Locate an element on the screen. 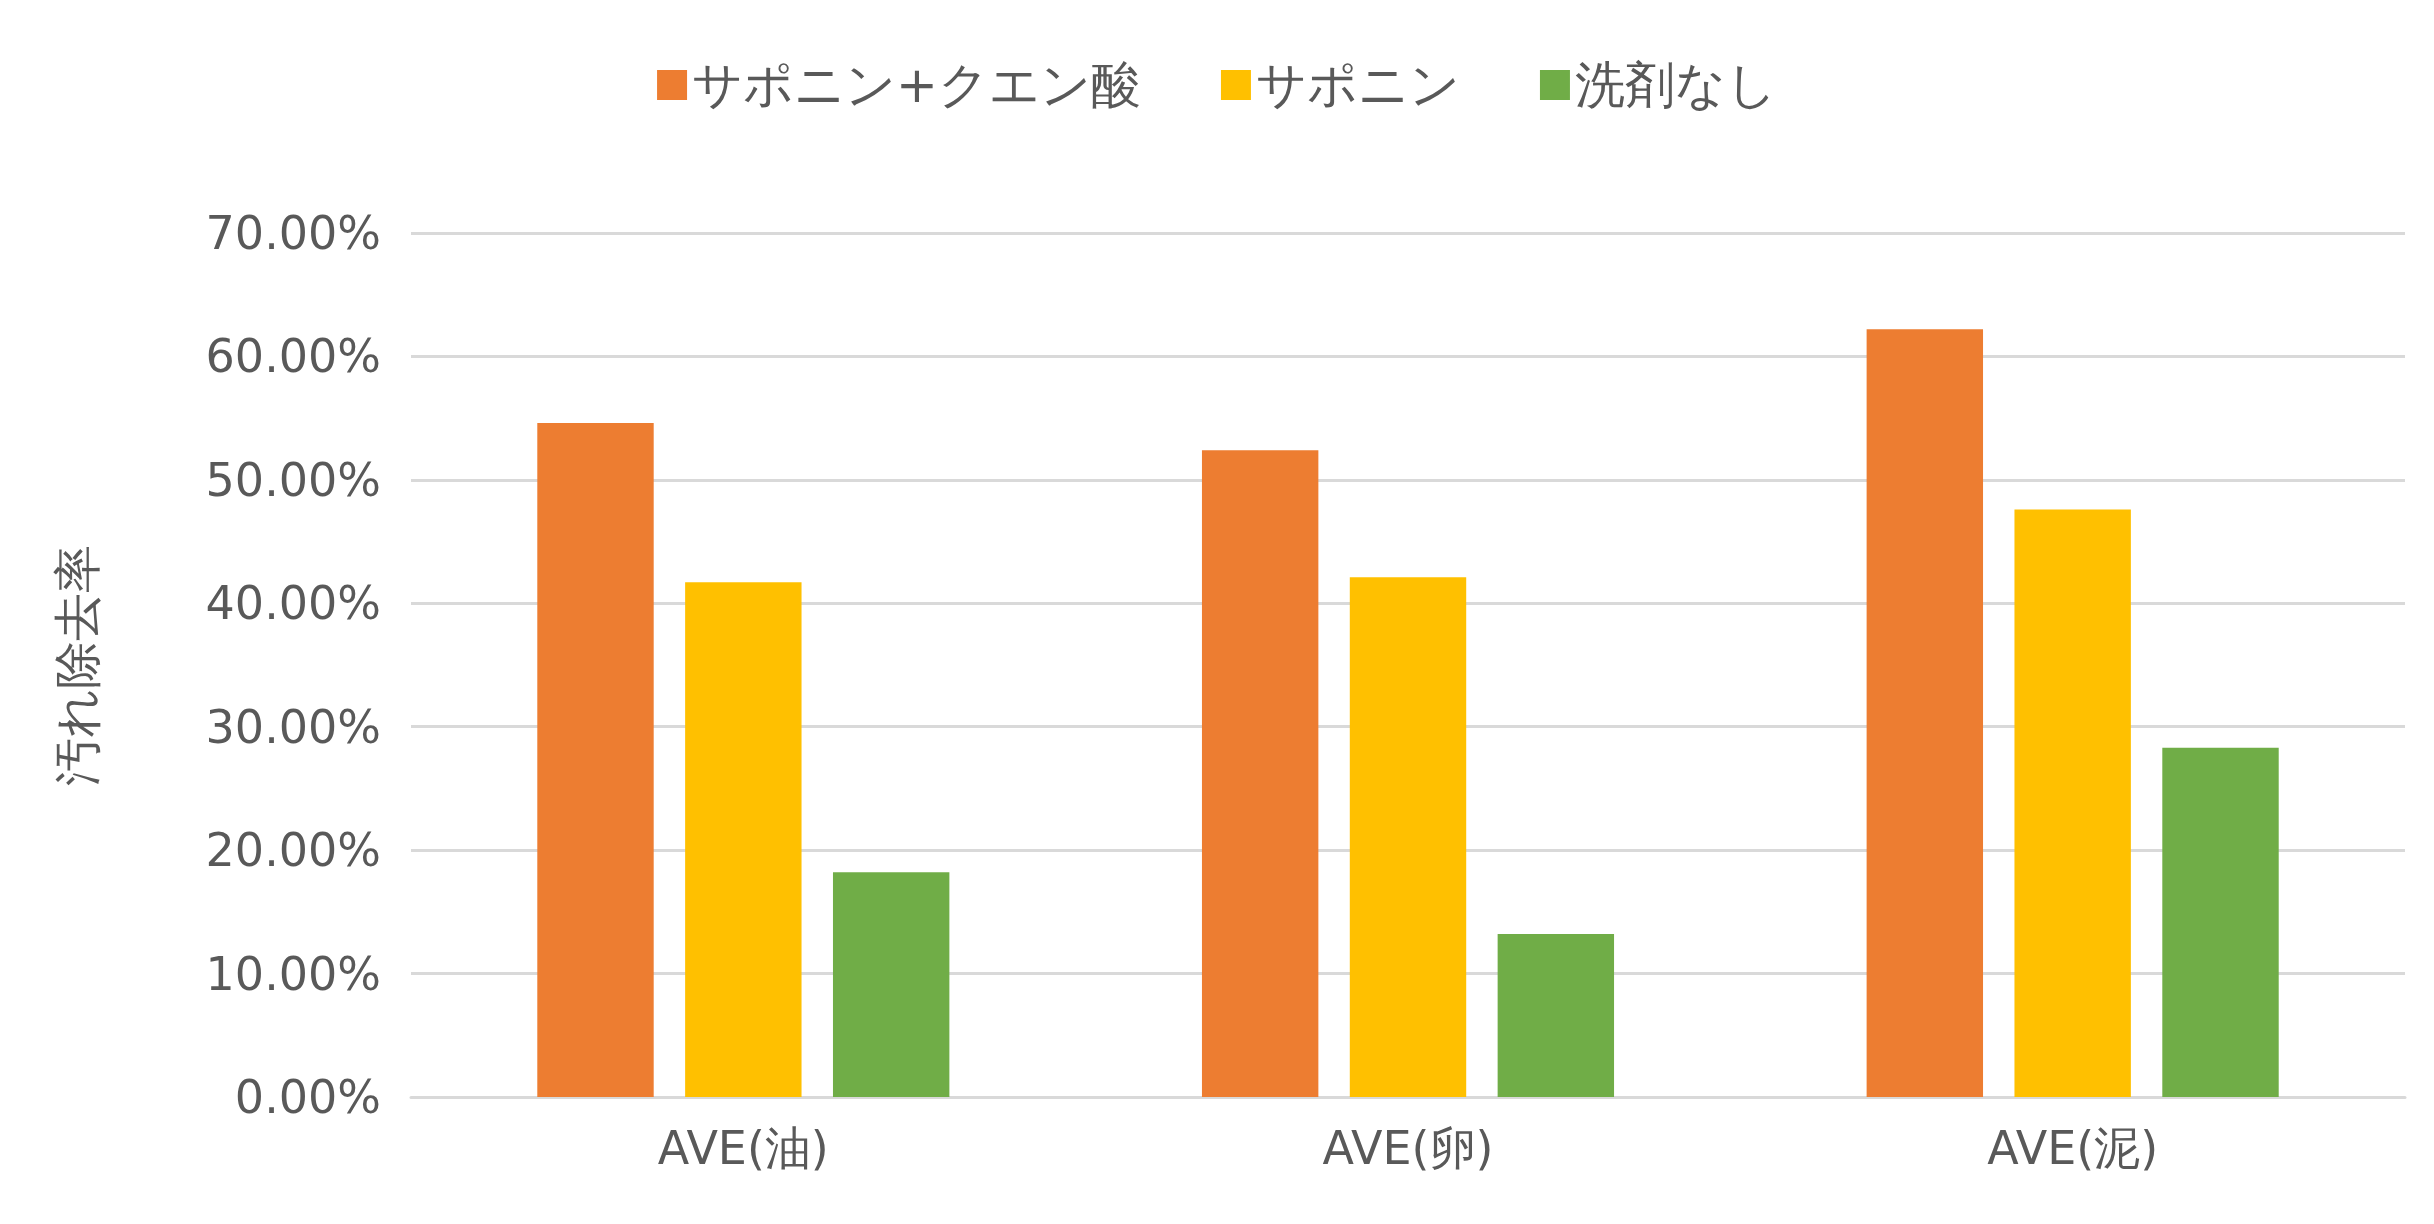  y-axis-title: 汚れ除去率 is located at coordinates (77, 665).